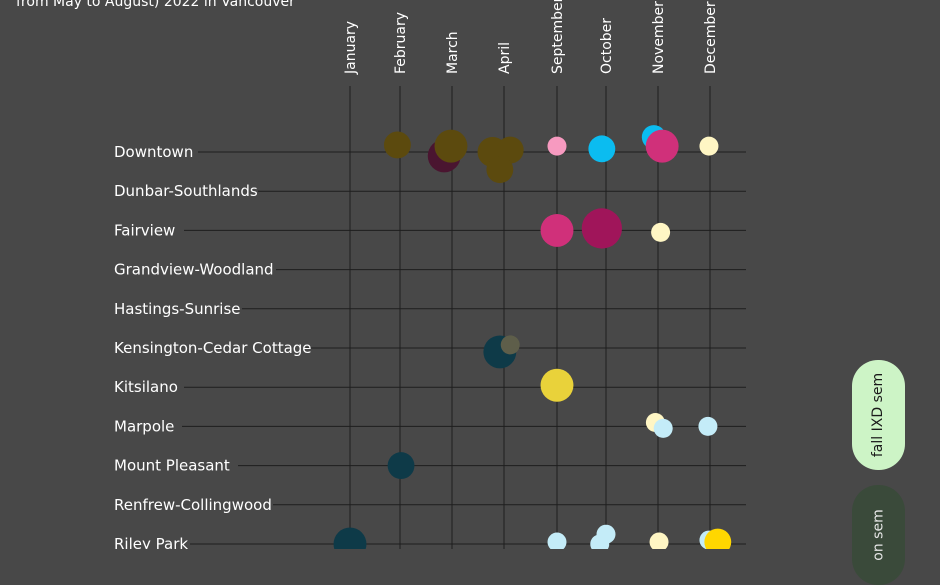  Describe the element at coordinates (607, 46) in the screenshot. I see `month-label-october: October` at that location.